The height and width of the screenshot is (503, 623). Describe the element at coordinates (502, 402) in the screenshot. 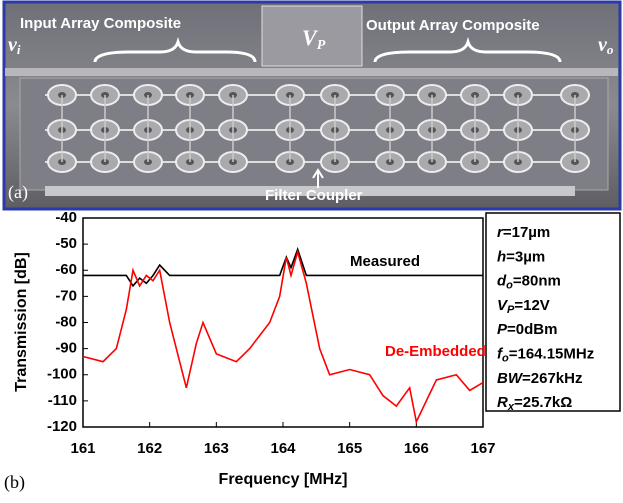

I see `symbol: R` at that location.